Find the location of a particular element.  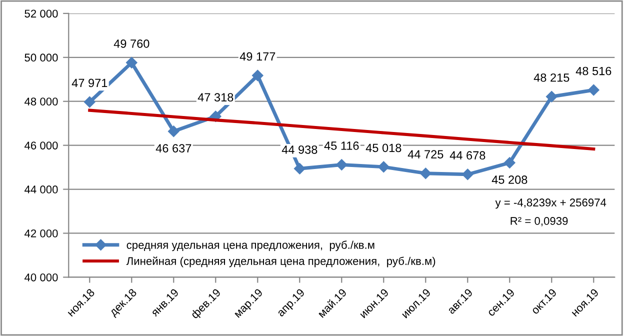

data-label: 46 637 is located at coordinates (174, 148).